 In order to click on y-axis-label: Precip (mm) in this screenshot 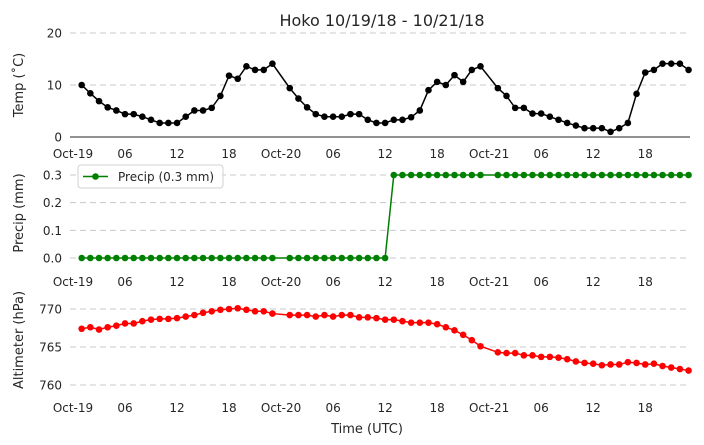, I will do `click(19, 212)`.